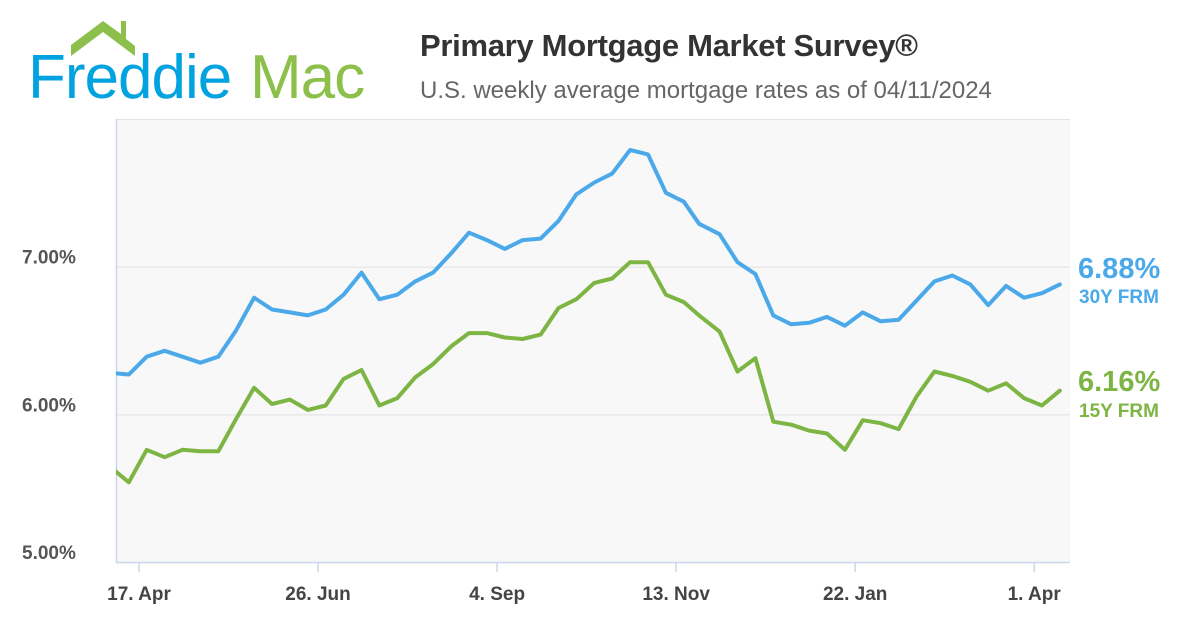 The width and height of the screenshot is (1200, 630). What do you see at coordinates (497, 594) in the screenshot?
I see `x-tick-label: 4. Sep` at bounding box center [497, 594].